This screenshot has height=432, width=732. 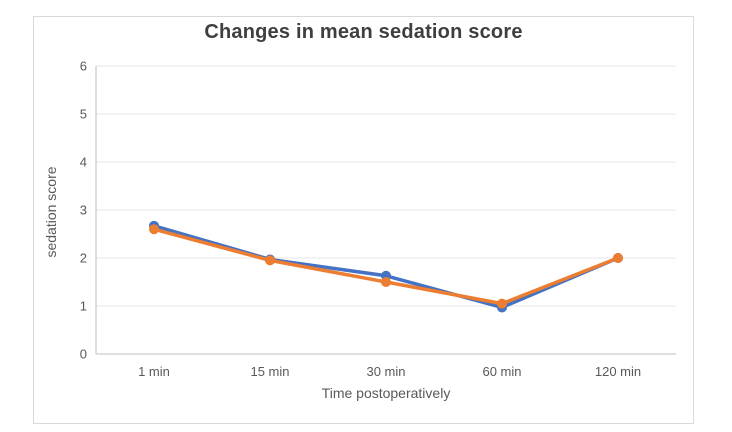 I want to click on y-tick-label: 0, so click(x=83, y=354).